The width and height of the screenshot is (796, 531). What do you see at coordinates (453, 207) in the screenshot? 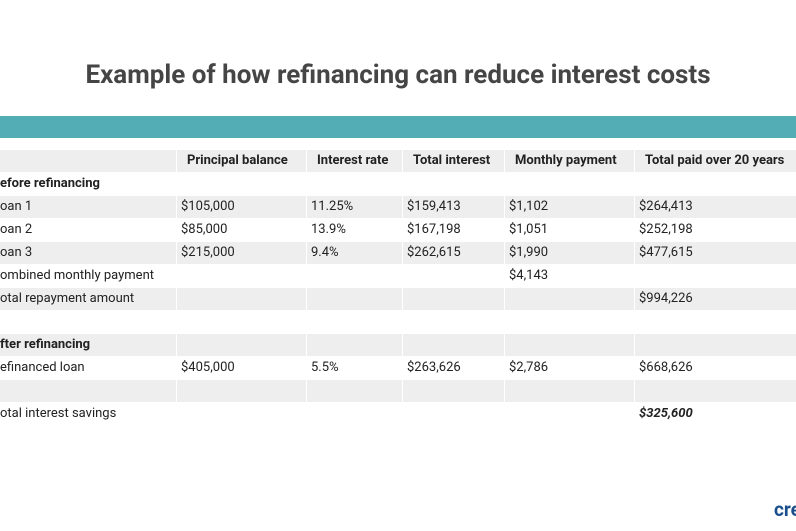
I see `table-cell: $159,413` at bounding box center [453, 207].